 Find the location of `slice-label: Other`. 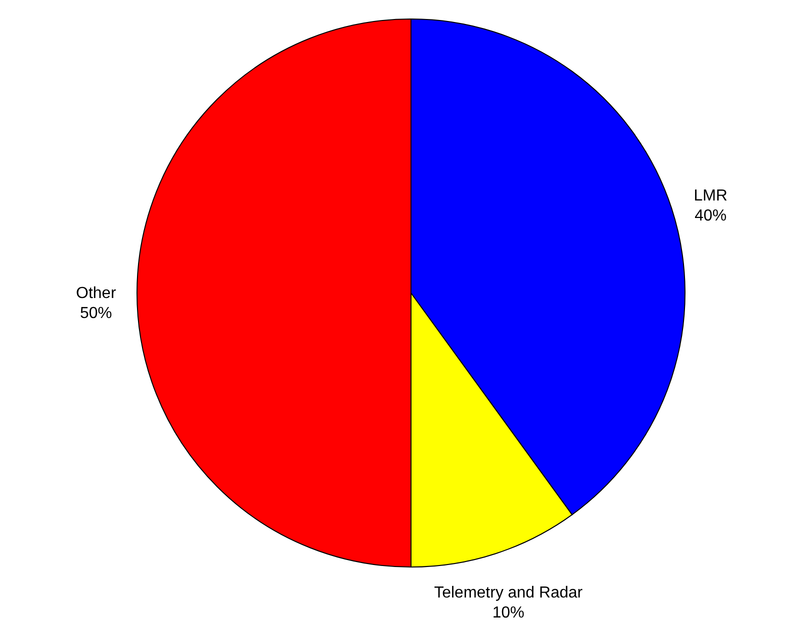

slice-label: Other is located at coordinates (96, 293).